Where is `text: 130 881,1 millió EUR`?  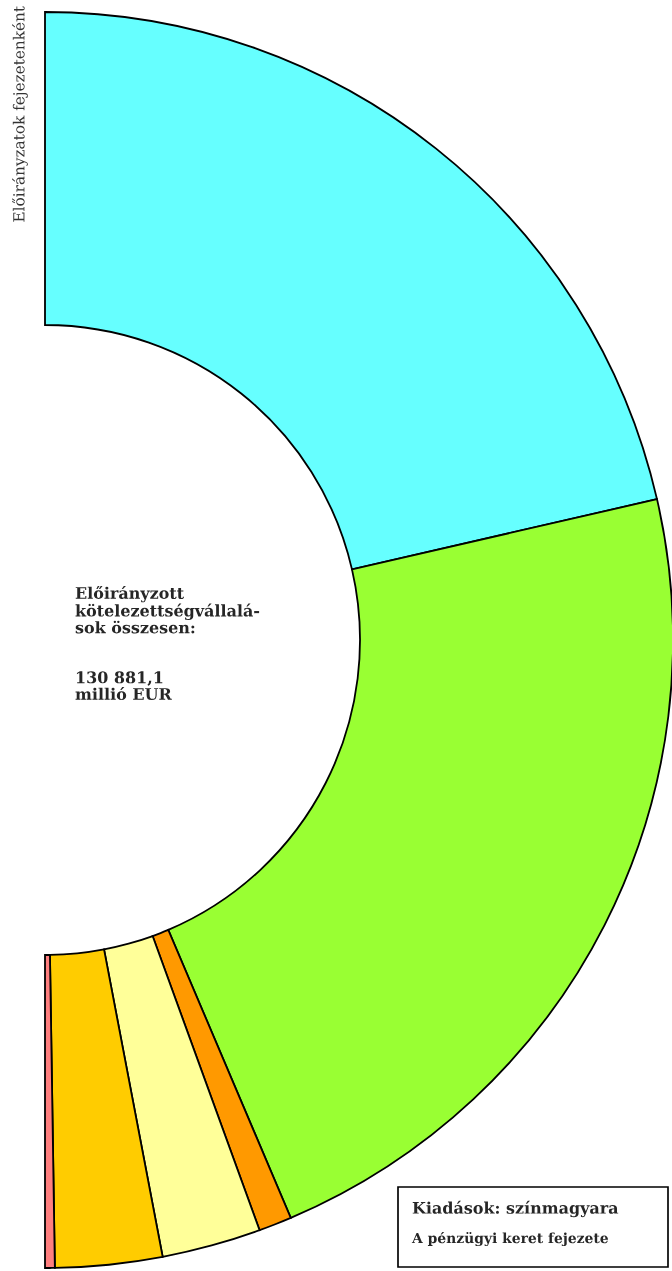
text: 130 881,1 millió EUR is located at coordinates (123, 686).